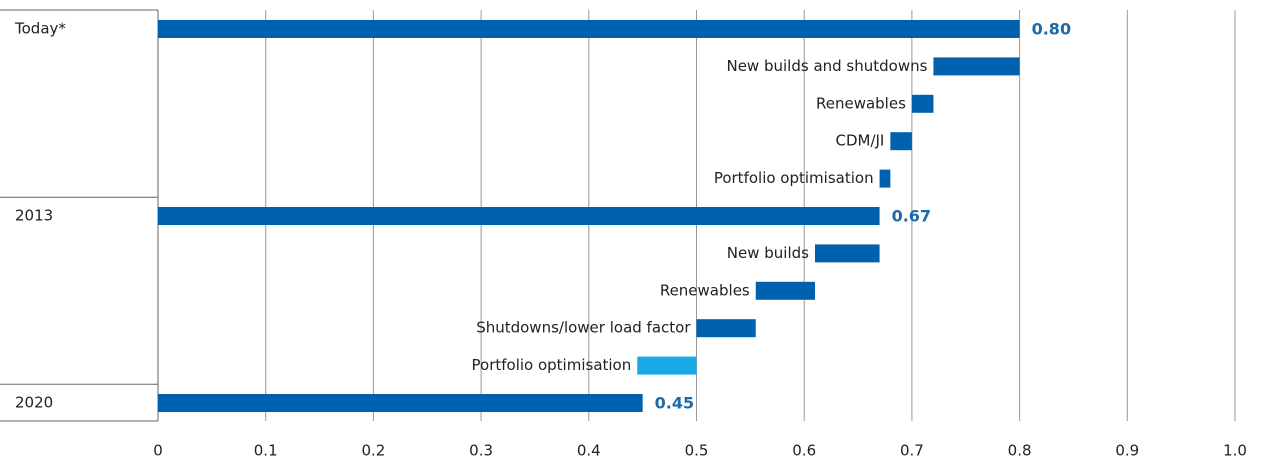 The image size is (1261, 459). Describe the element at coordinates (826, 66) in the screenshot. I see `category-label: New builds and shutdowns` at that location.